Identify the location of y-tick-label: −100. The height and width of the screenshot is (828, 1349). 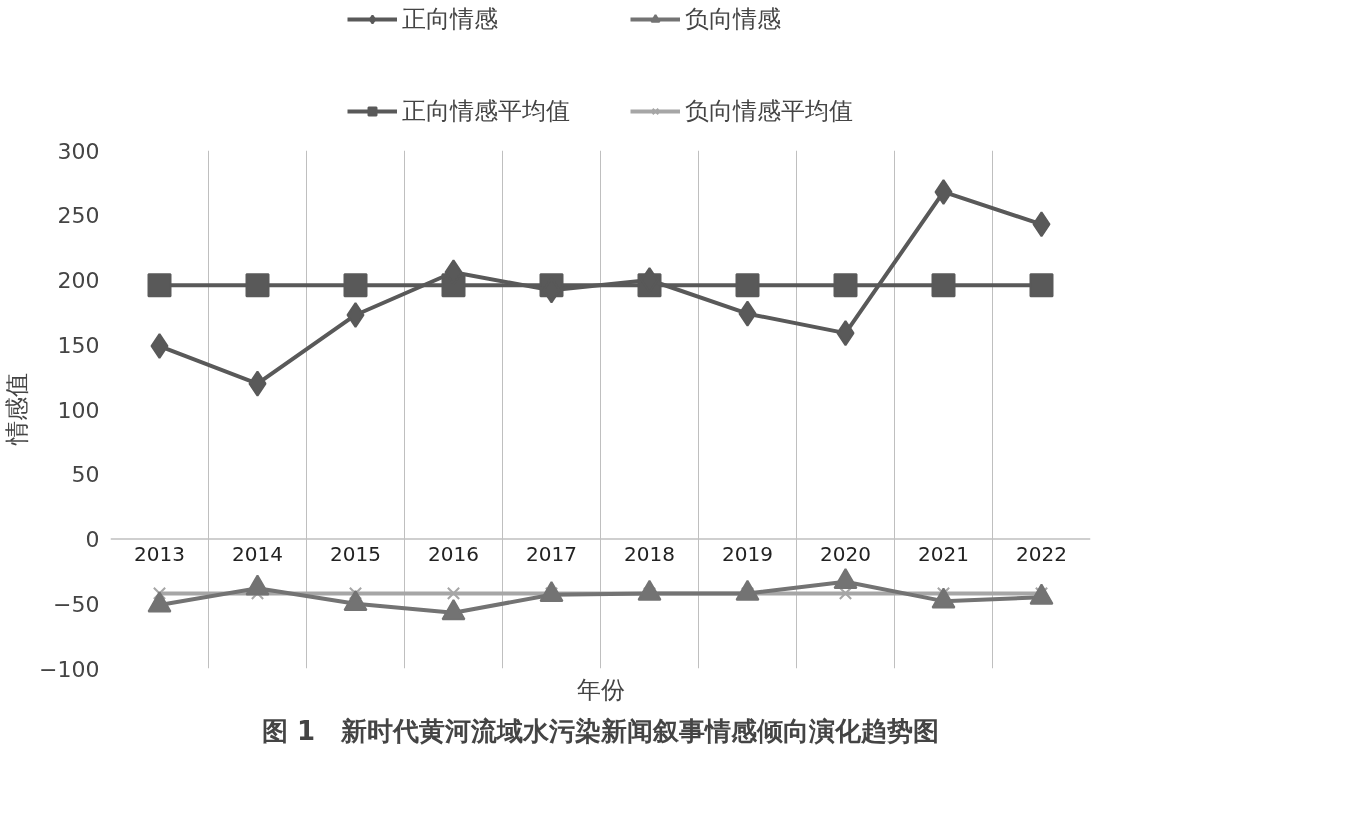
(69, 669).